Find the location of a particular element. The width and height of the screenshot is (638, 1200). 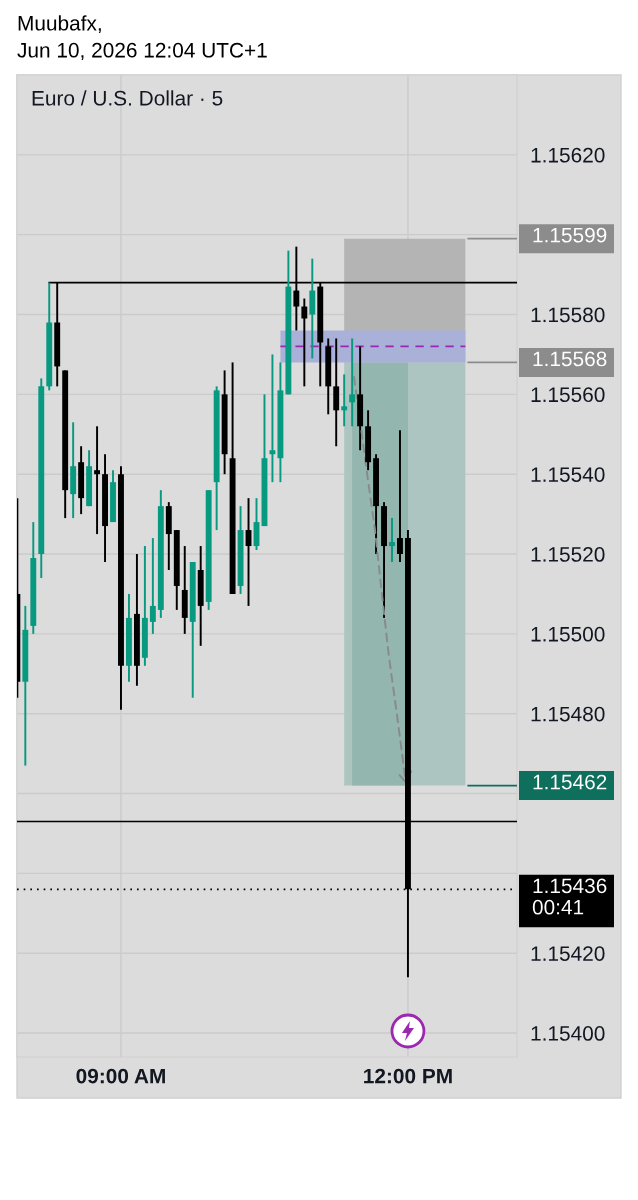

x-tick-label: 12:00 PM is located at coordinates (408, 1076).